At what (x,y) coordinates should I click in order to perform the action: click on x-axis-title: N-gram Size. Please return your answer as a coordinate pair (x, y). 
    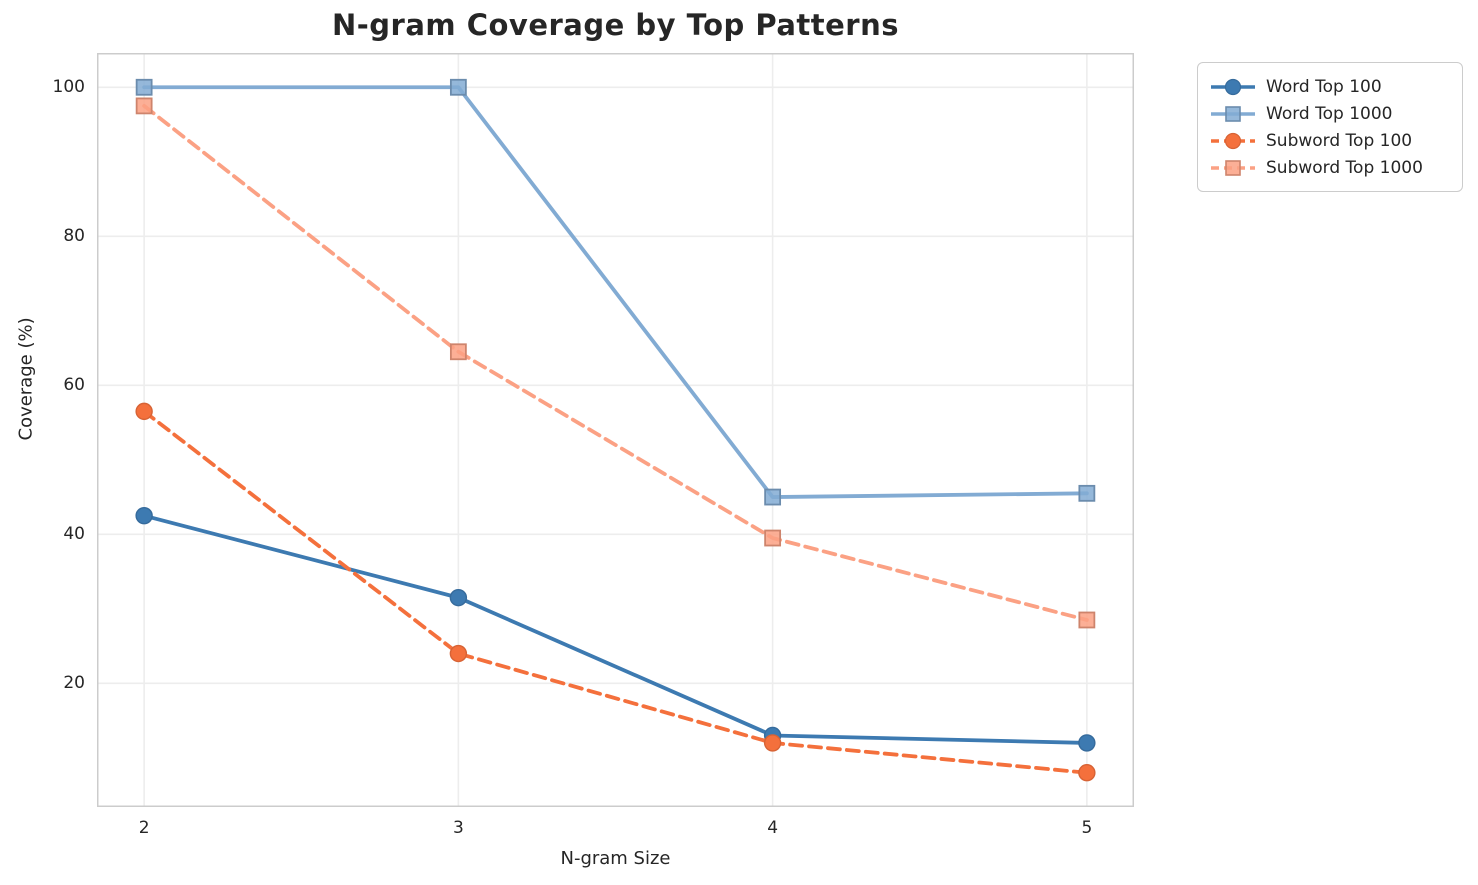
    Looking at the image, I should click on (615, 858).